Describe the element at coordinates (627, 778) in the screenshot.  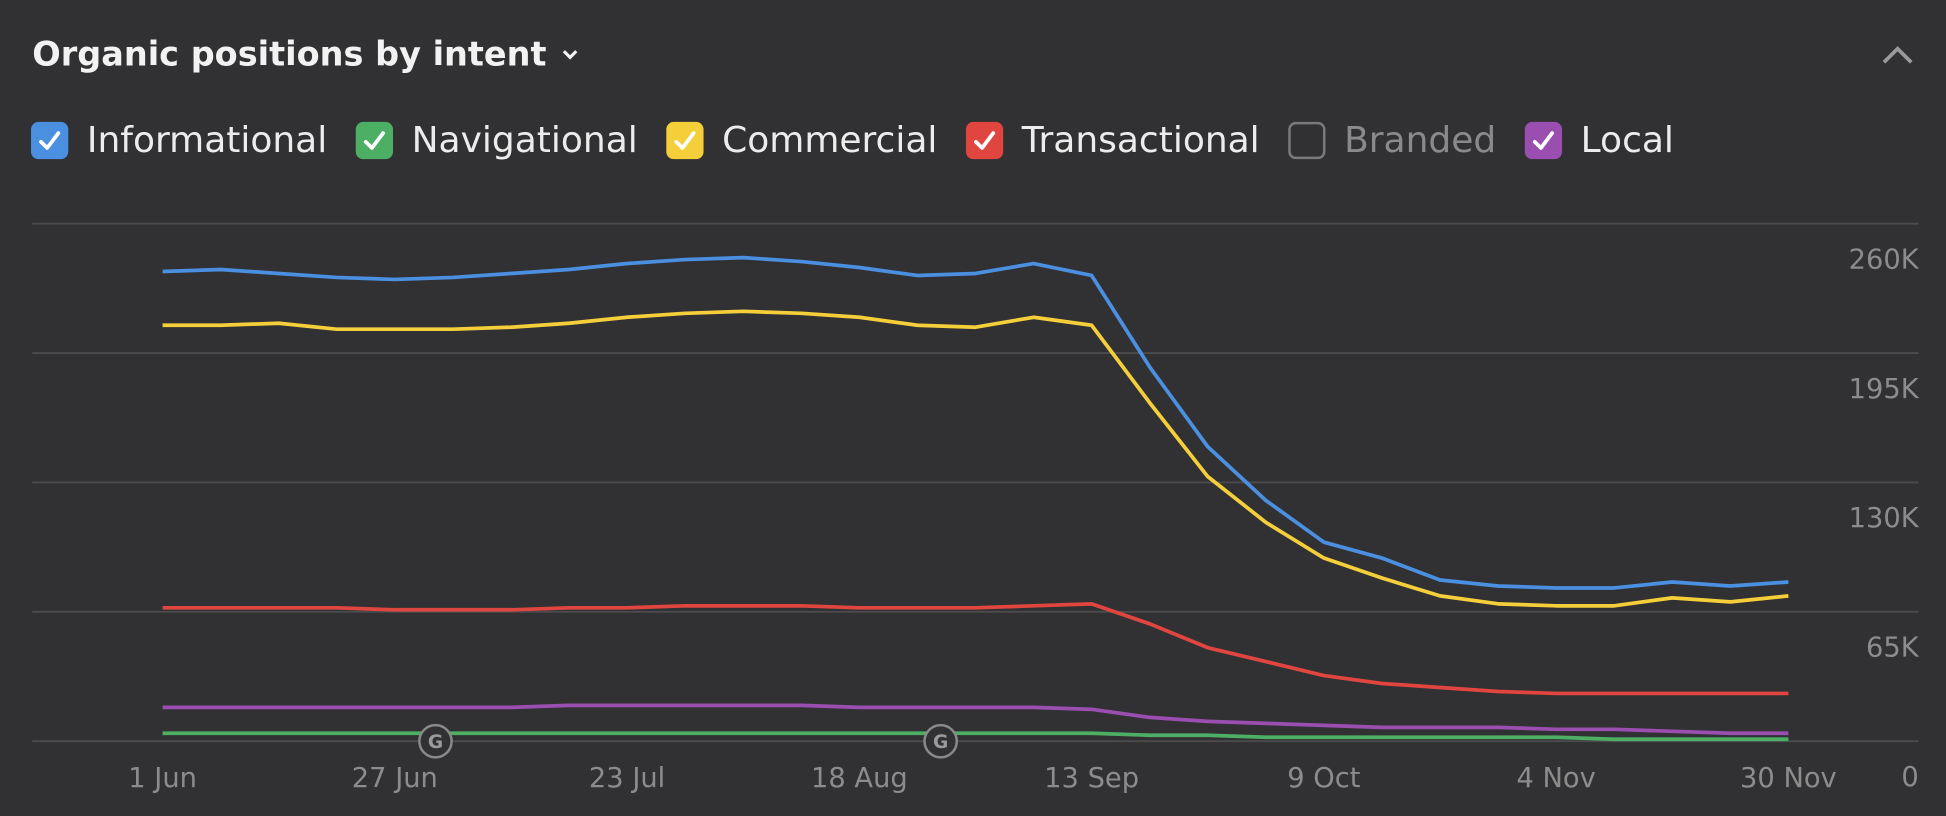
I see `x-tick-label: 23 Jul` at that location.